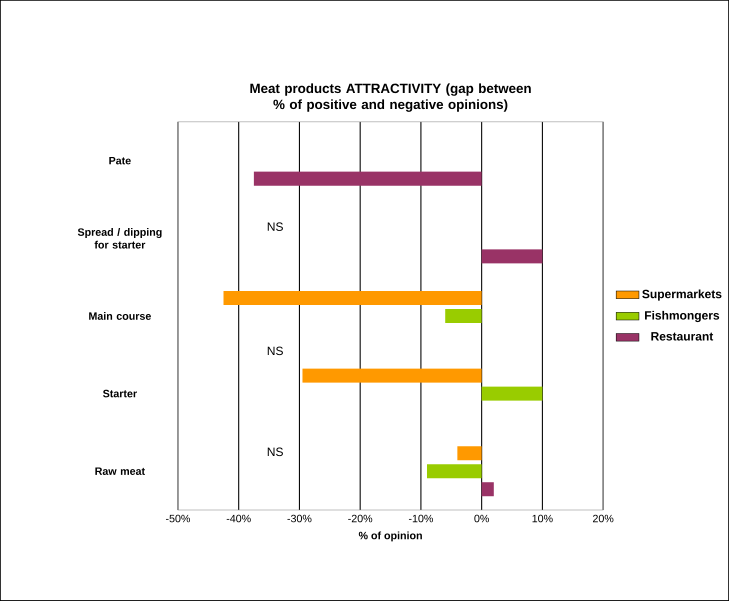 The image size is (729, 601). What do you see at coordinates (299, 518) in the screenshot?
I see `x-tick-label: -30%` at bounding box center [299, 518].